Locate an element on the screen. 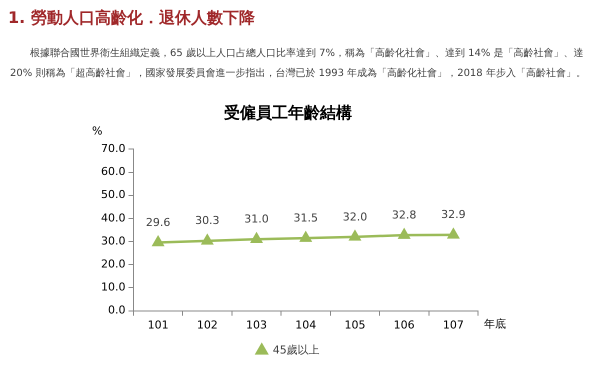  x-tick-label: 105 is located at coordinates (355, 325).